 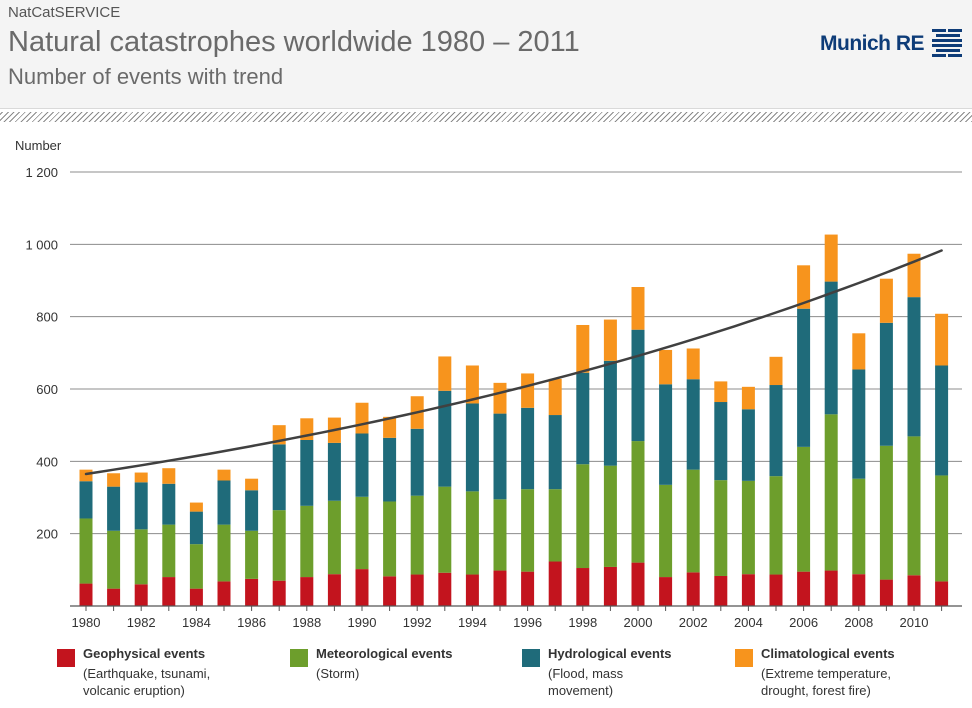 I want to click on bar-hydrological-1998, so click(x=583, y=418).